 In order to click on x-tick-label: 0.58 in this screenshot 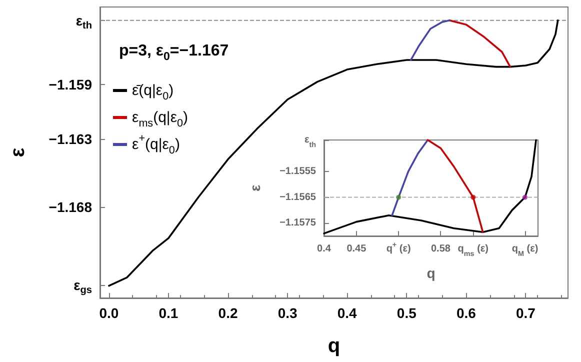, I will do `click(440, 249)`.